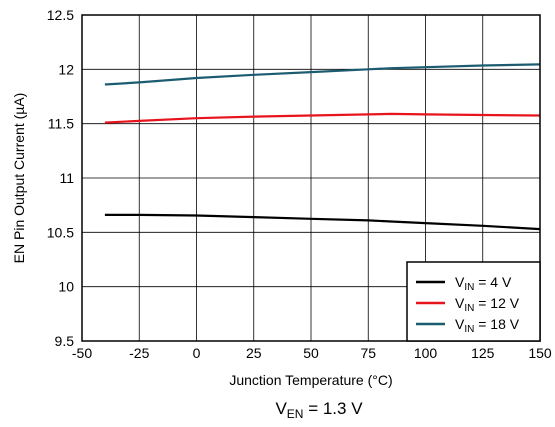 This screenshot has width=555, height=427. Describe the element at coordinates (493, 282) in the screenshot. I see `legend-label-rest: = 4 V` at that location.